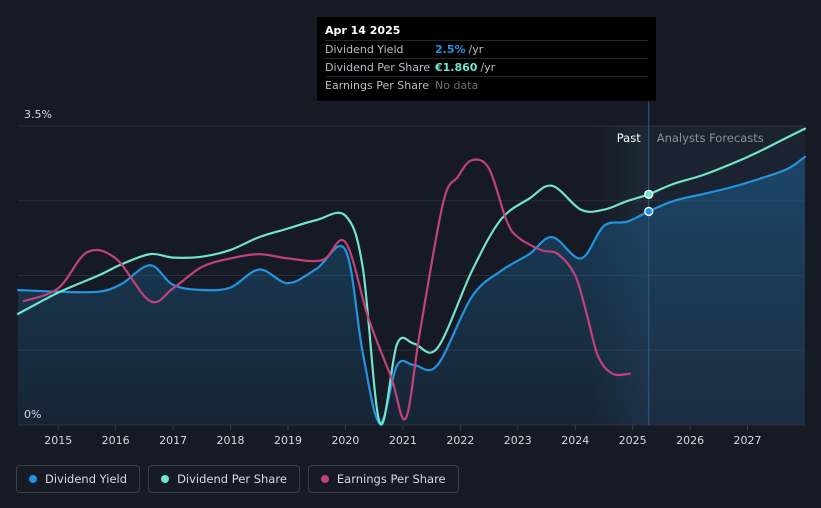 This screenshot has height=508, width=821. I want to click on legend-item-dividend-yield: Dividend Yield, so click(78, 479).